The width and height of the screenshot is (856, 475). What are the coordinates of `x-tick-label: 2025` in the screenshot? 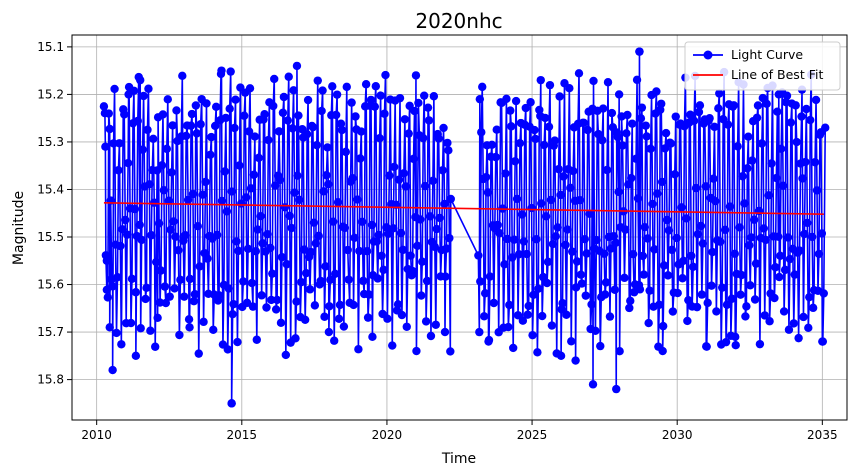 It's located at (532, 435).